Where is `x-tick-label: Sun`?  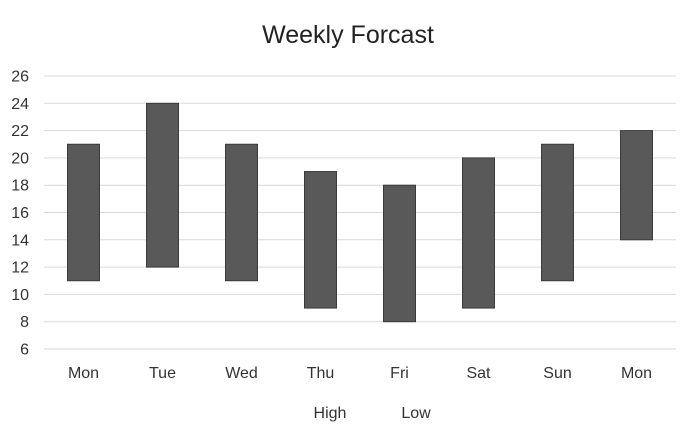
x-tick-label: Sun is located at coordinates (557, 373).